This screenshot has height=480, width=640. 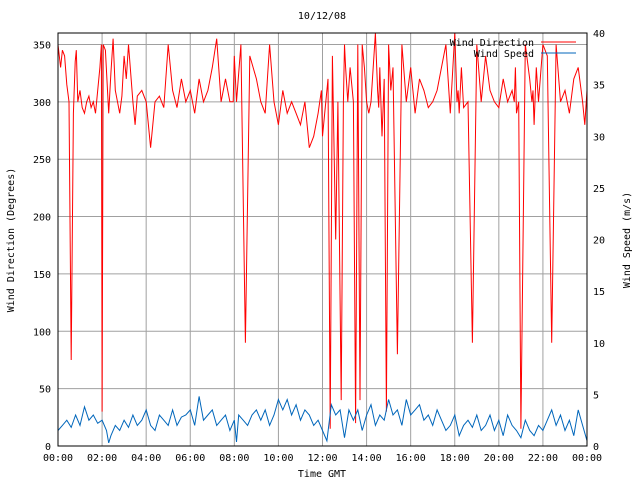 I want to click on x-tick-label: 06:00, so click(x=190, y=458).